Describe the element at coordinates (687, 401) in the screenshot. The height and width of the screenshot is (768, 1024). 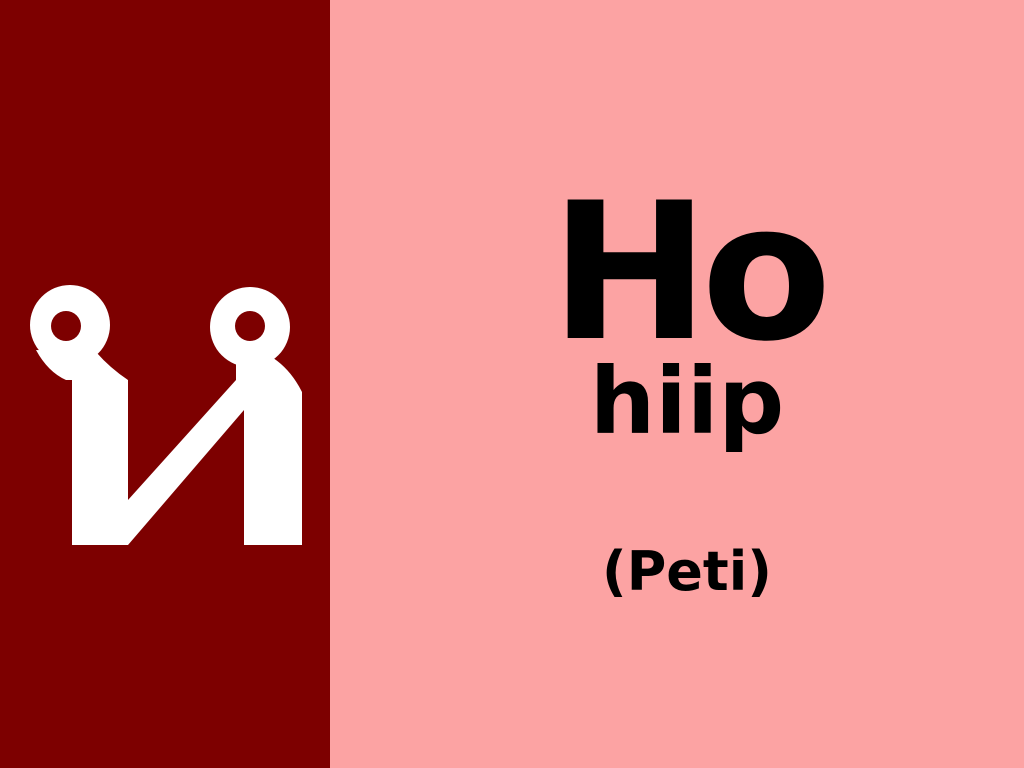
I see `romanization-text: hiip` at that location.